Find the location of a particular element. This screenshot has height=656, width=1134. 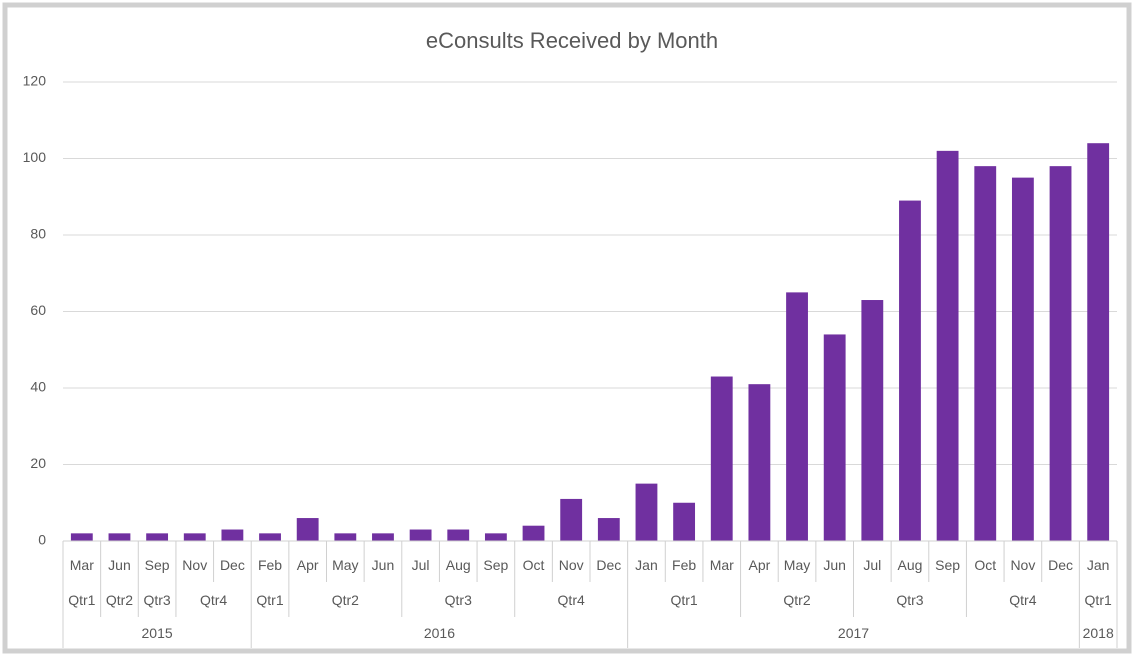

year-label: 2015 is located at coordinates (157, 633).